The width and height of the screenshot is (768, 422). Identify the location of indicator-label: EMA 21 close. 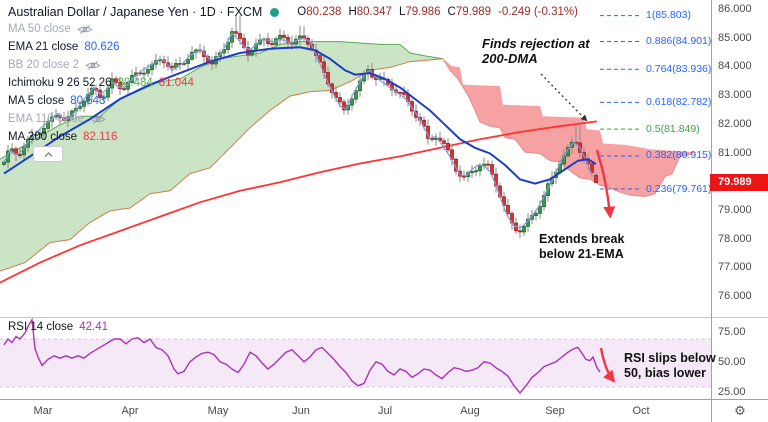
(43, 47).